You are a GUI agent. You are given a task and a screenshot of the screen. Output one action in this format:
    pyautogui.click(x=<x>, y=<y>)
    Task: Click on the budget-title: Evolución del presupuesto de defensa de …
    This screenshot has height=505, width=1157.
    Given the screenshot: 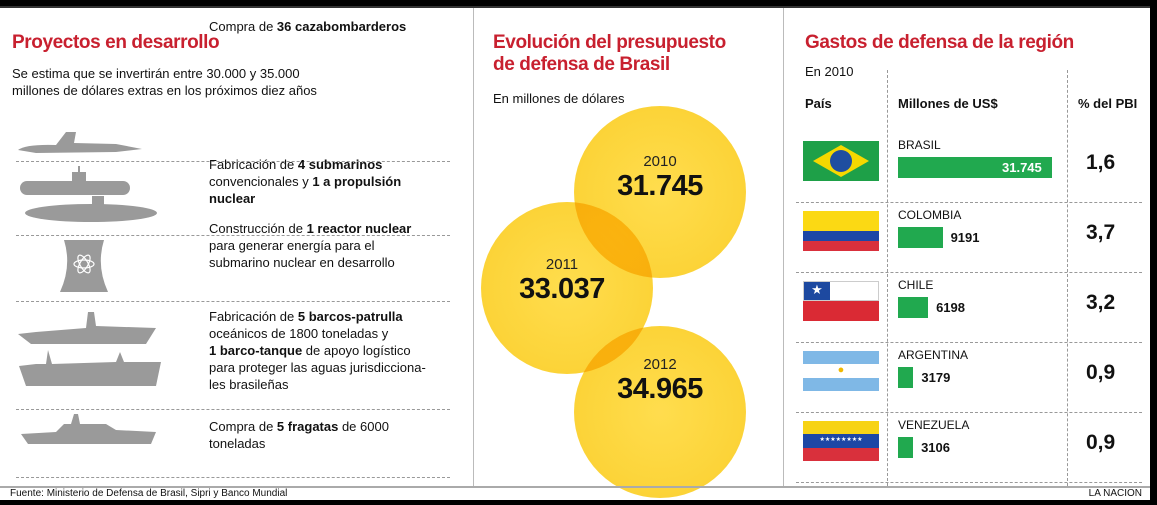 What is the action you would take?
    pyautogui.click(x=609, y=54)
    